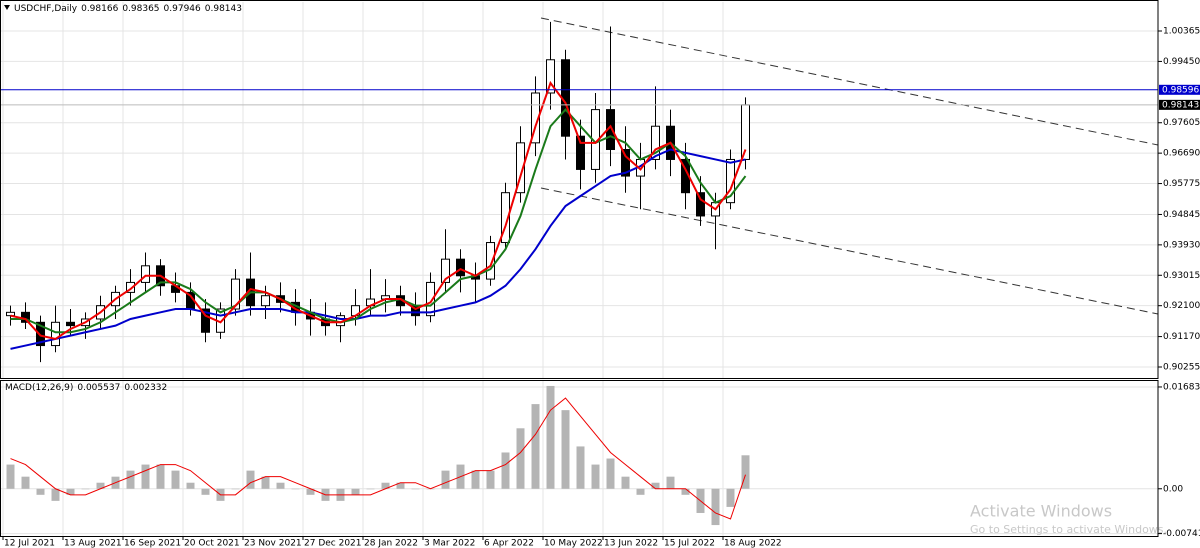 This screenshot has height=548, width=1200. I want to click on y-tick-label: -0.007411, so click(1181, 534).